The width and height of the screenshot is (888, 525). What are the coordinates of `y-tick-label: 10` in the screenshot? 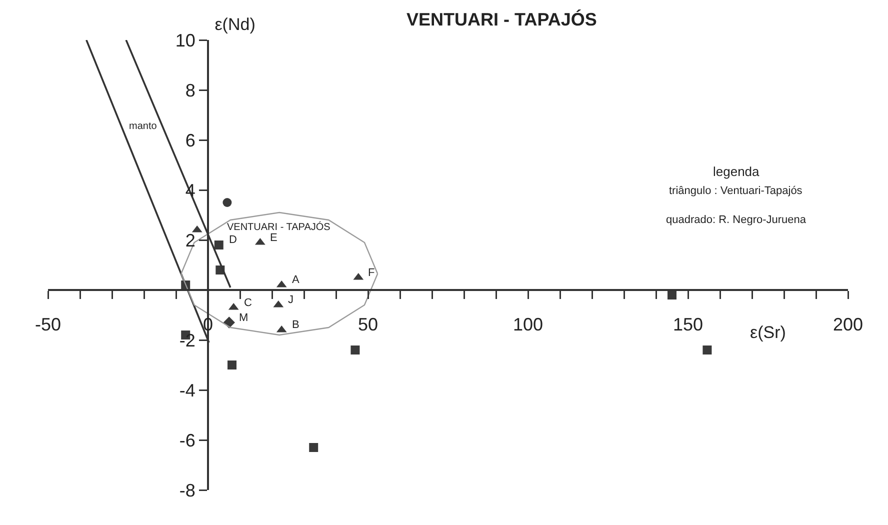 It's located at (185, 40).